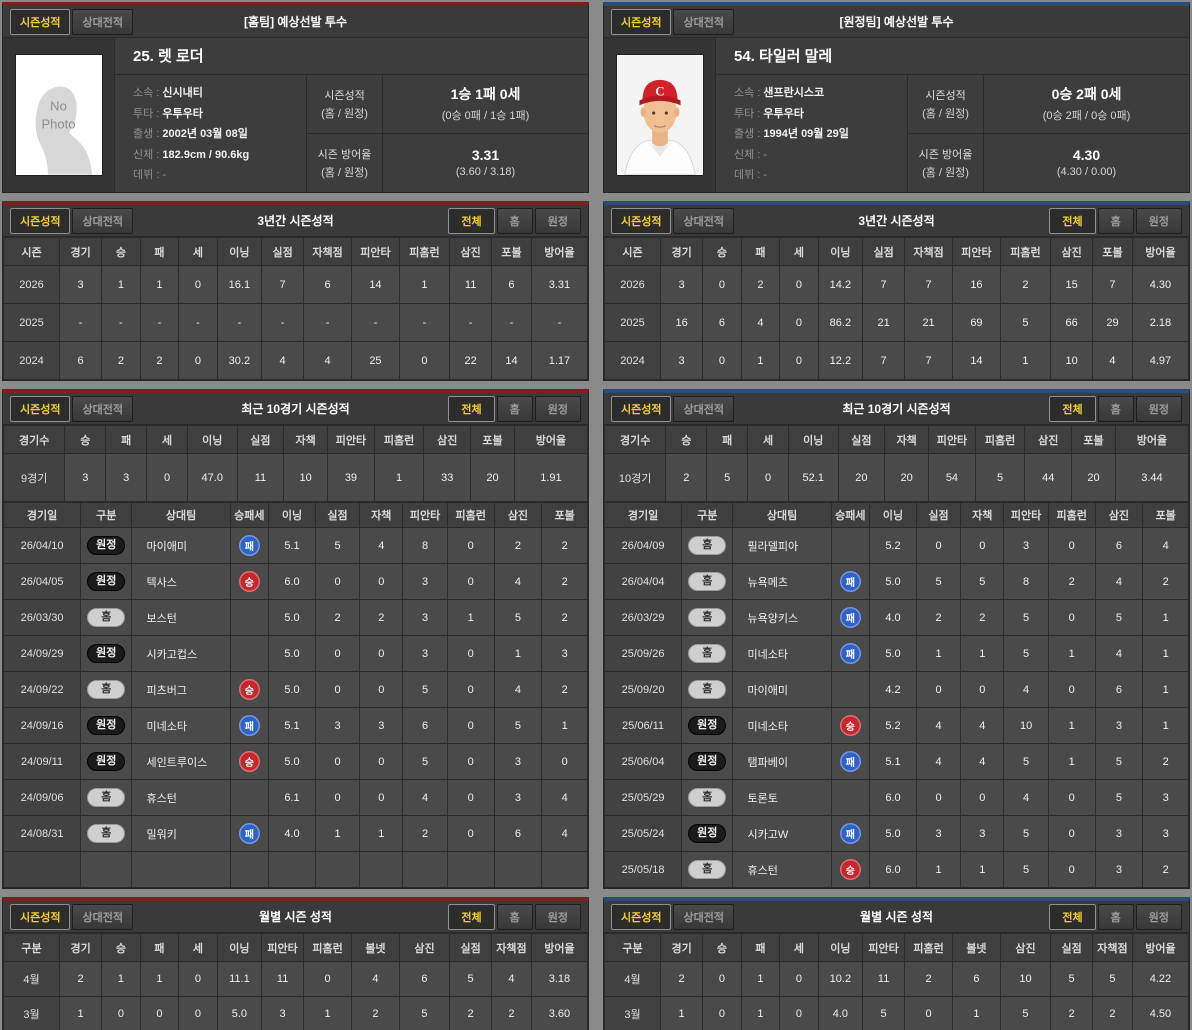  What do you see at coordinates (219, 92) in the screenshot?
I see `player-info-row: 소속 : 신시내티` at bounding box center [219, 92].